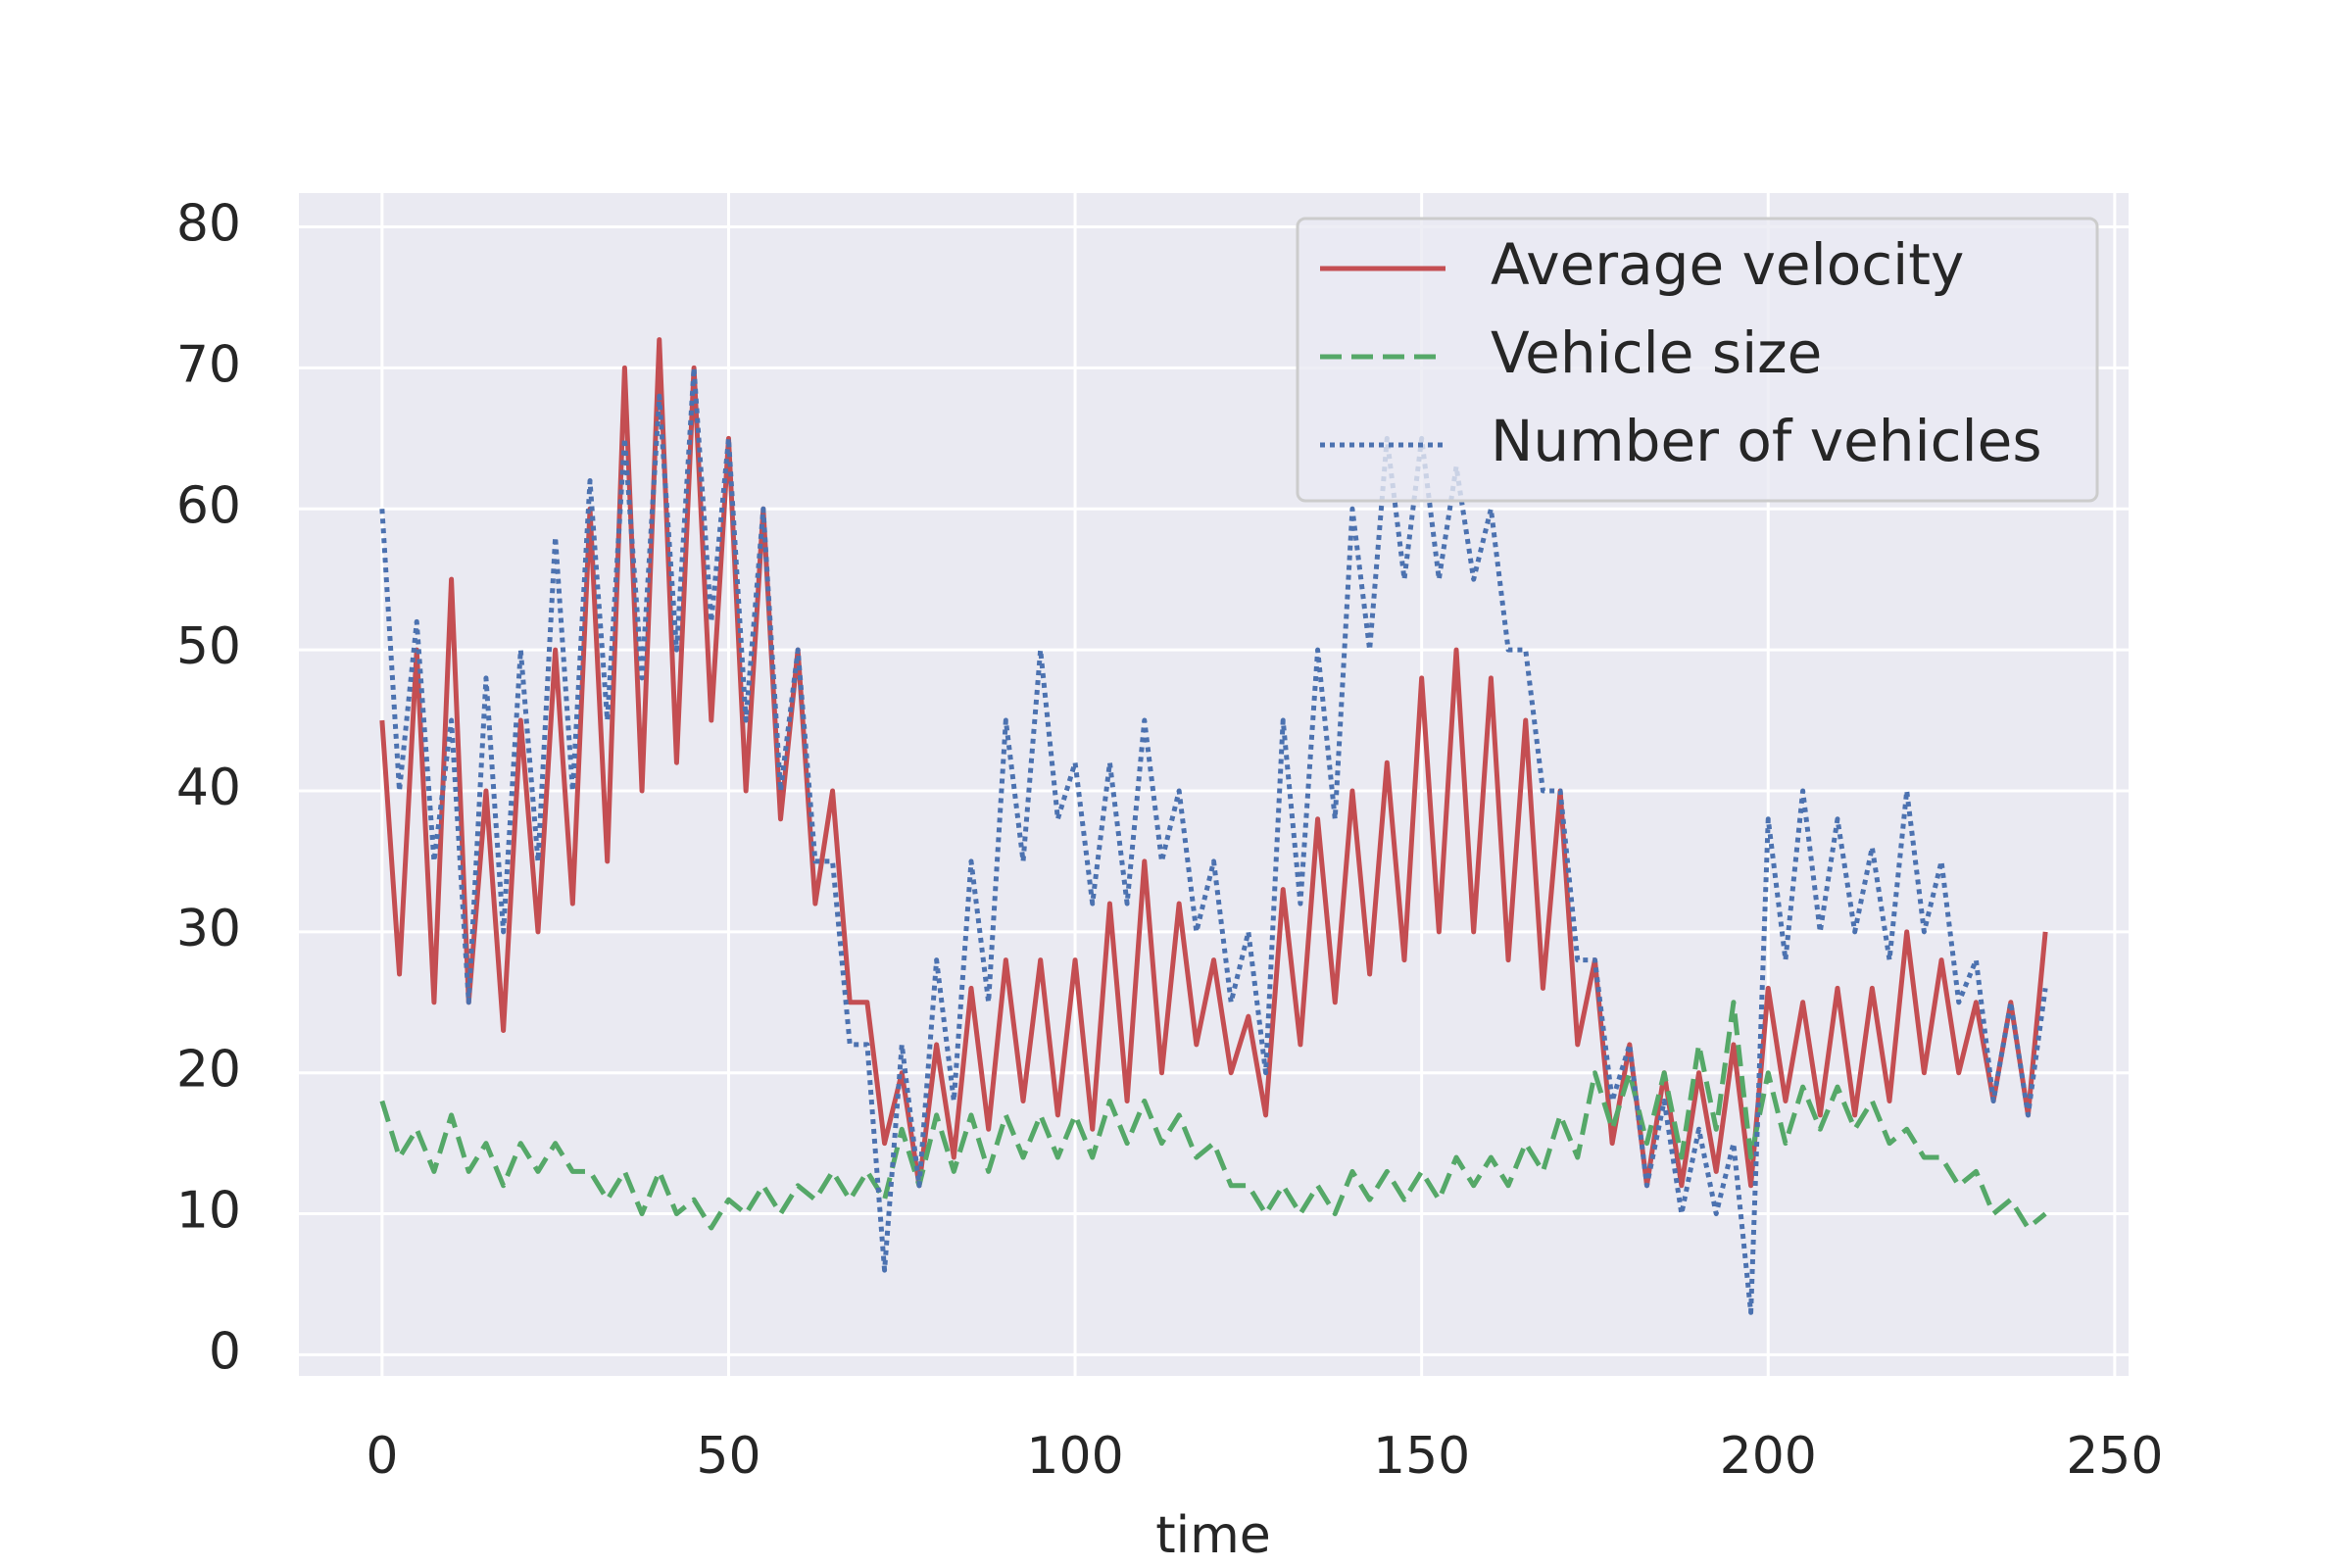 This screenshot has width=2352, height=1568. I want to click on y-tick-label: 0, so click(225, 1351).